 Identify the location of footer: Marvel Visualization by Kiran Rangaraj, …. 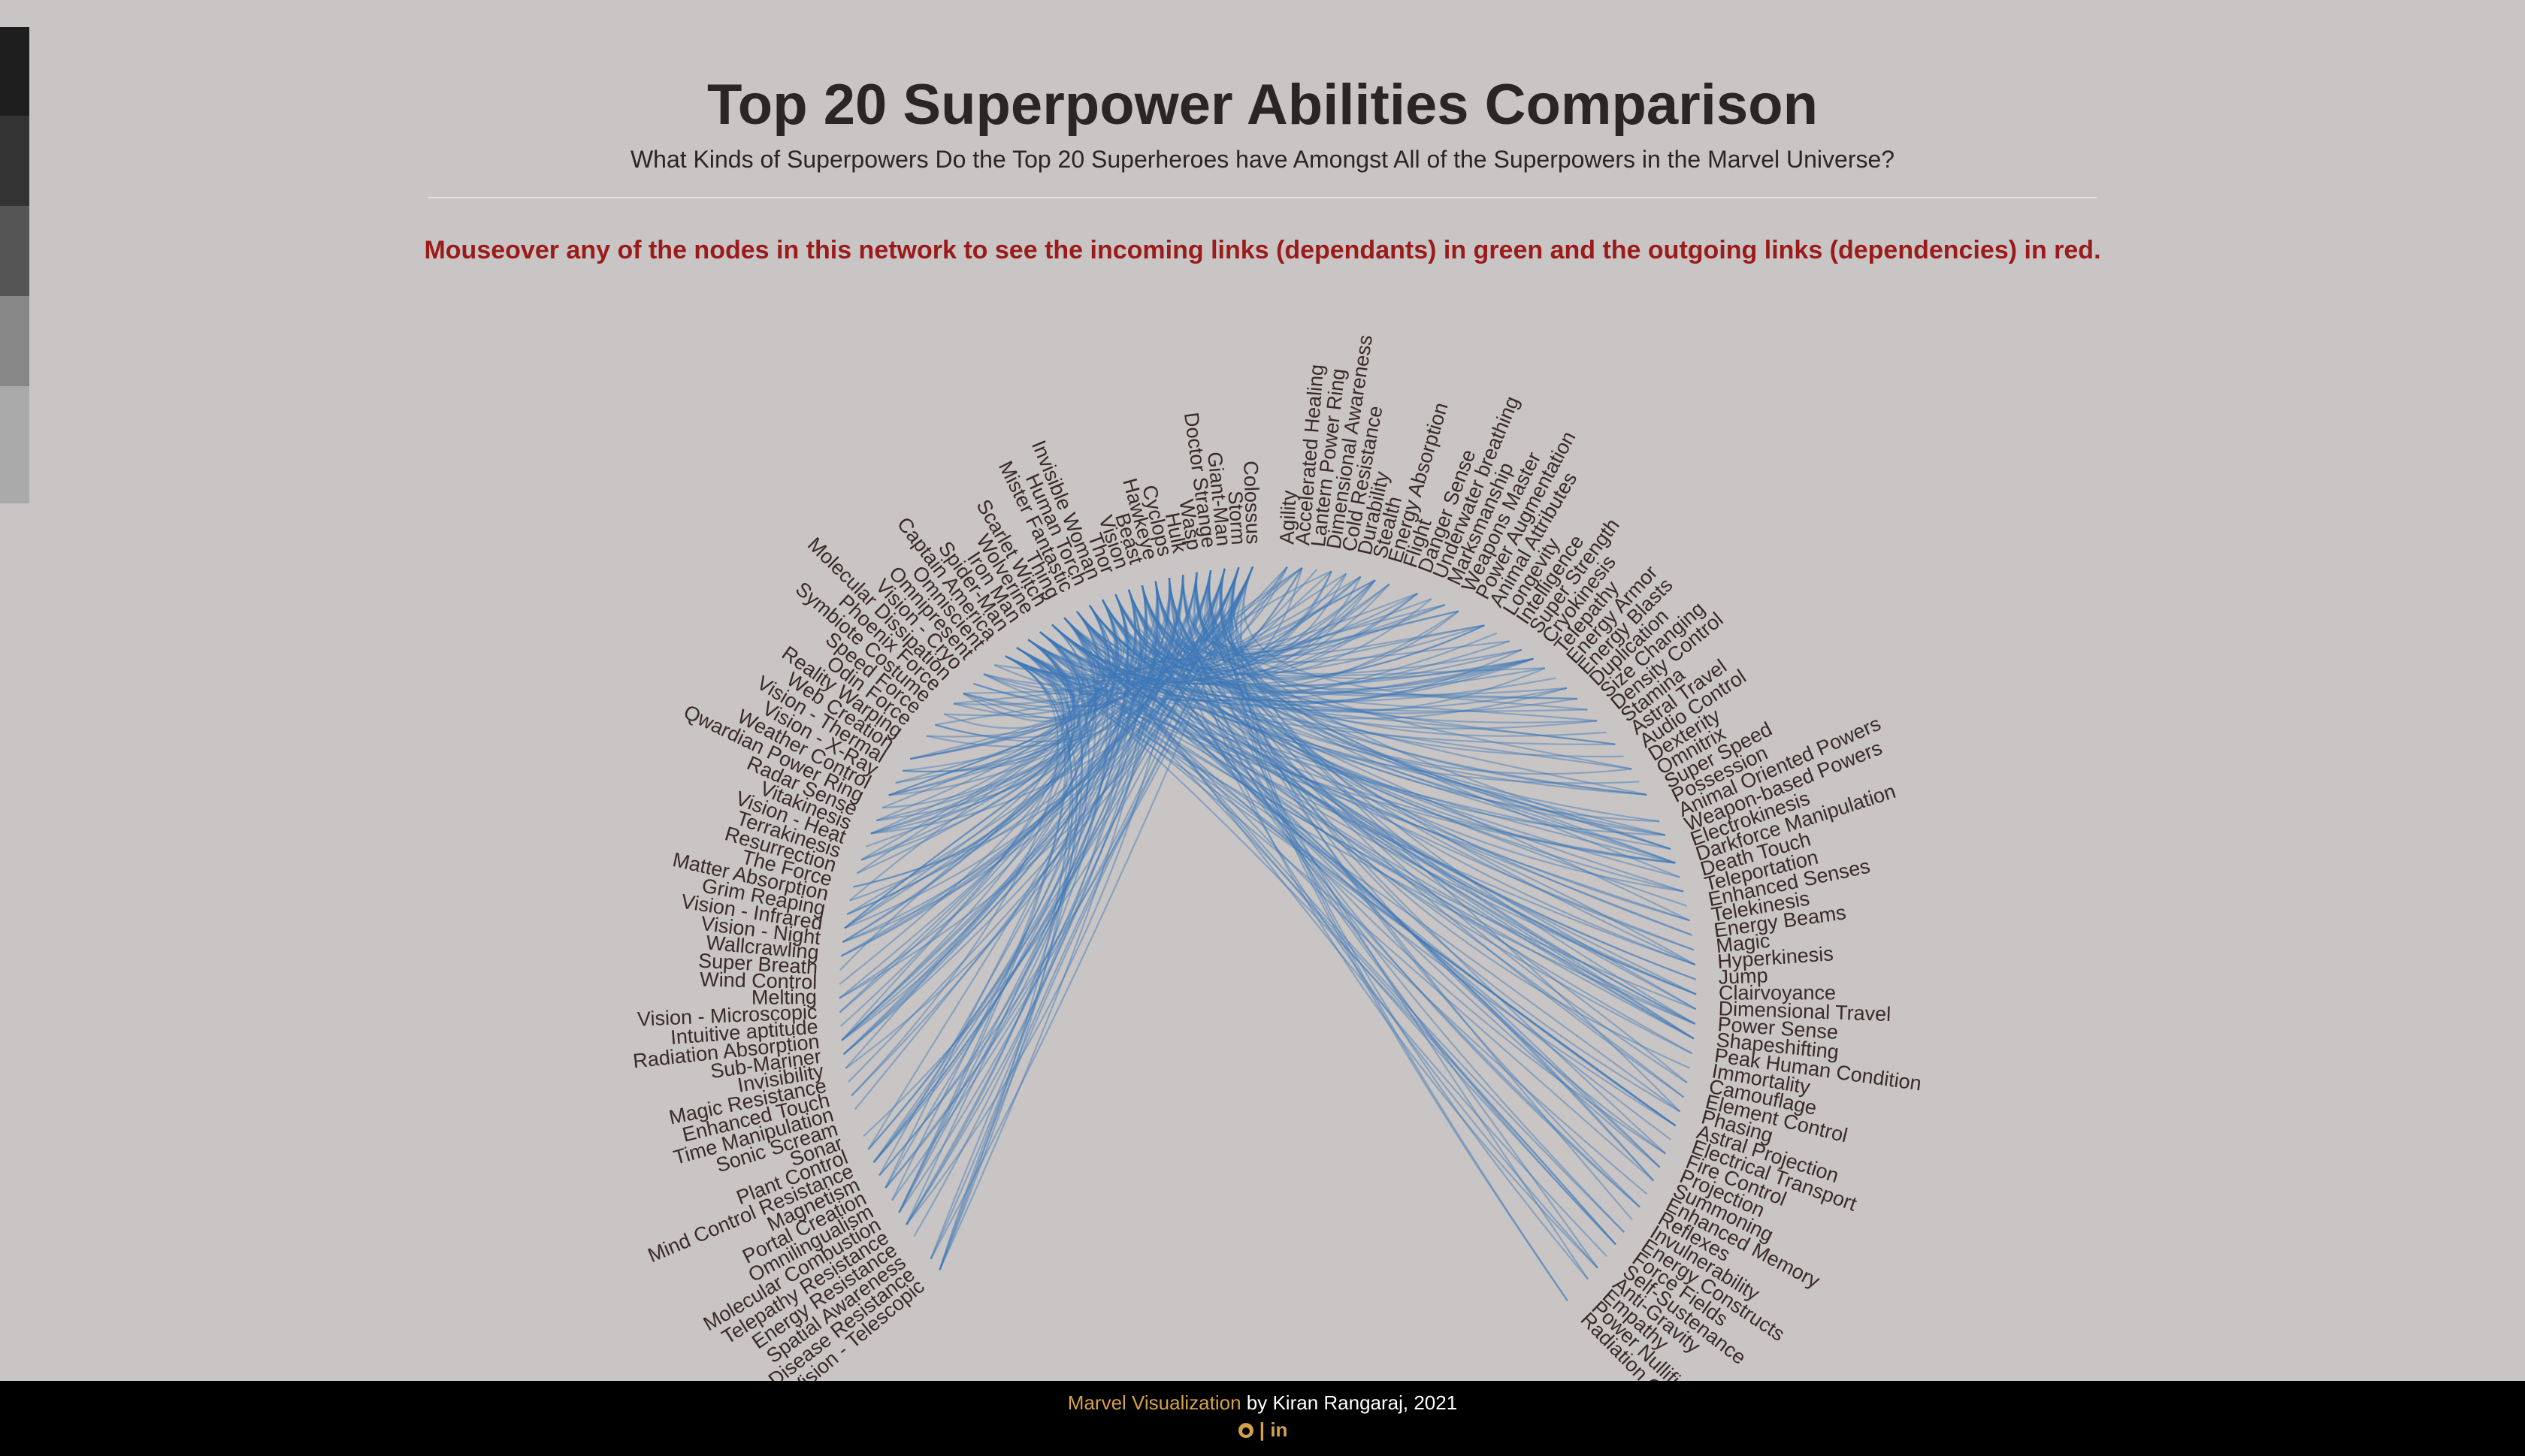
(1262, 1418).